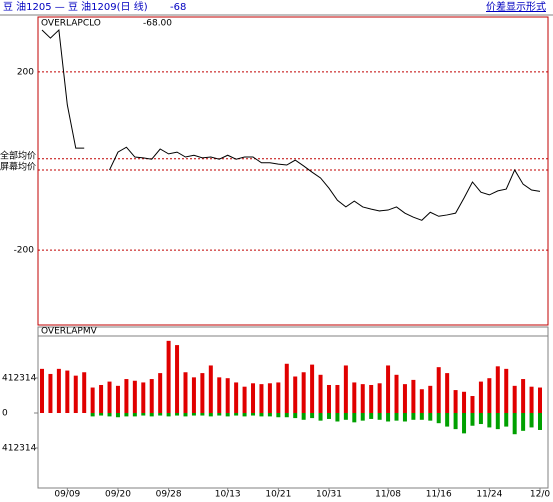  Describe the element at coordinates (489, 495) in the screenshot. I see `x-tick-label: 11/24` at that location.